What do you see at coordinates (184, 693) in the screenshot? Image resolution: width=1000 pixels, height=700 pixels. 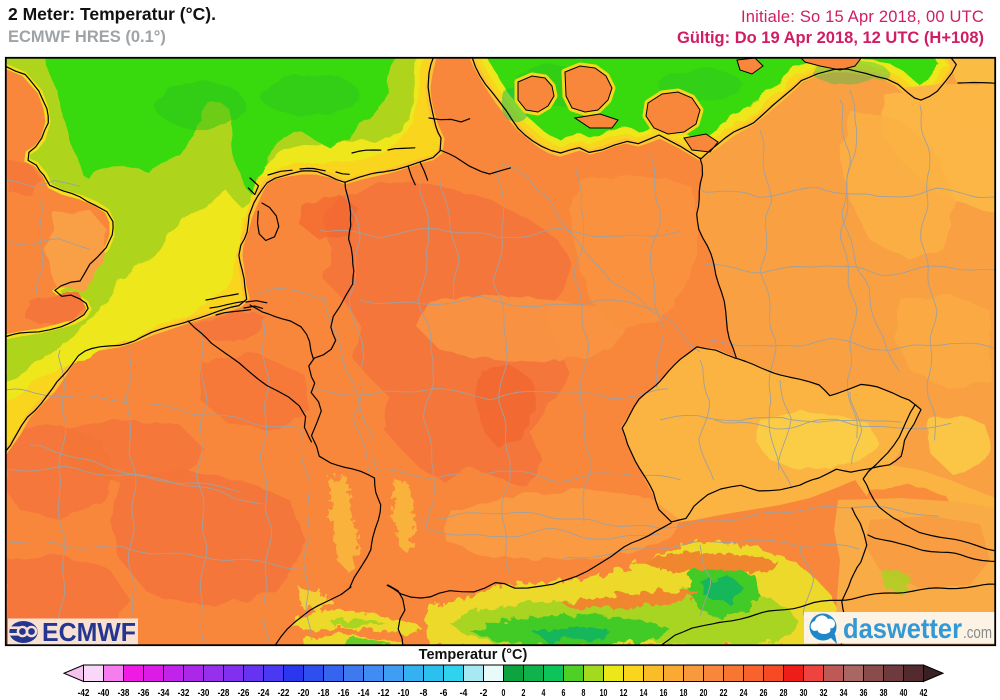 I see `svg-text: -32` at bounding box center [184, 693].